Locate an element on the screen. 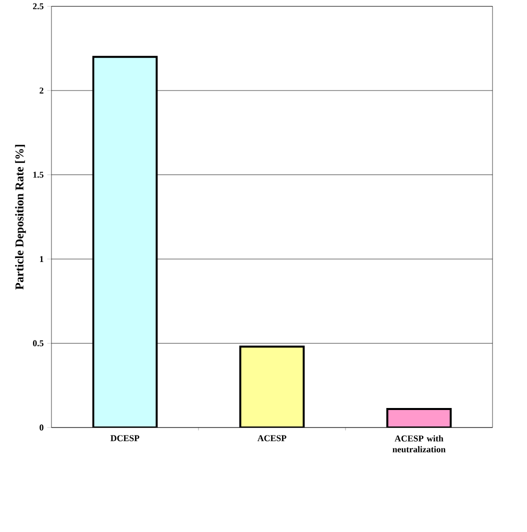  y-tick-label: 0 is located at coordinates (42, 427).